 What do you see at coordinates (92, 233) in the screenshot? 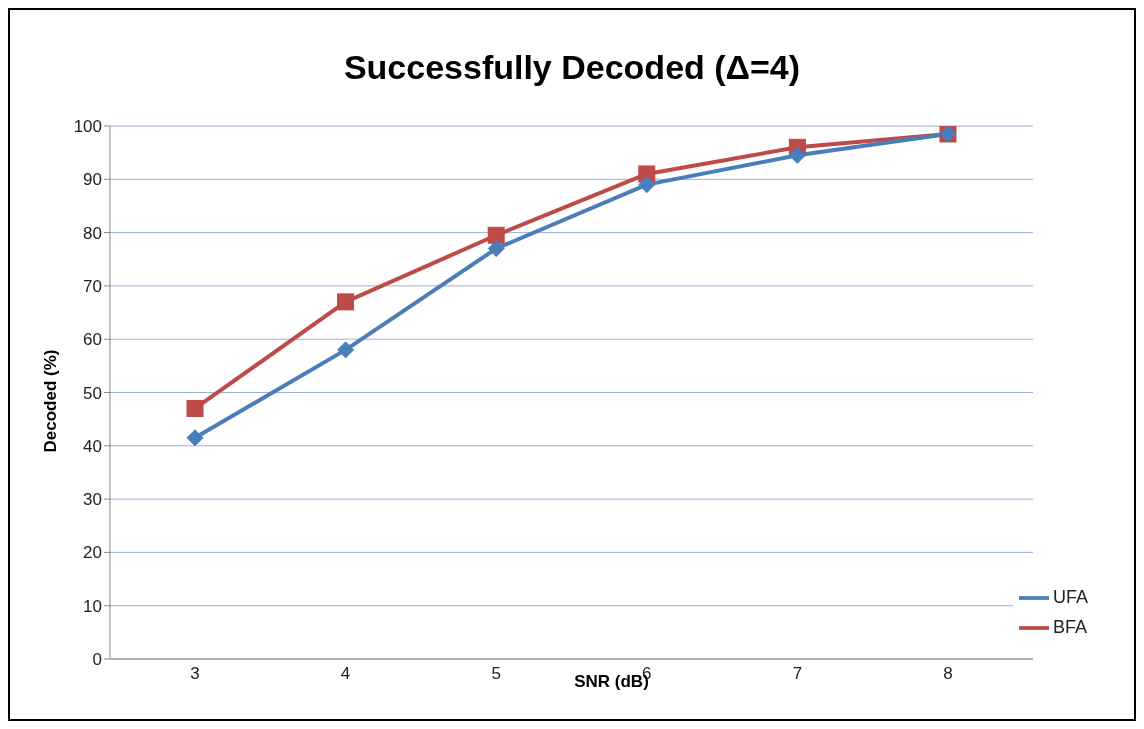
I see `y-tick-label: 80` at bounding box center [92, 233].